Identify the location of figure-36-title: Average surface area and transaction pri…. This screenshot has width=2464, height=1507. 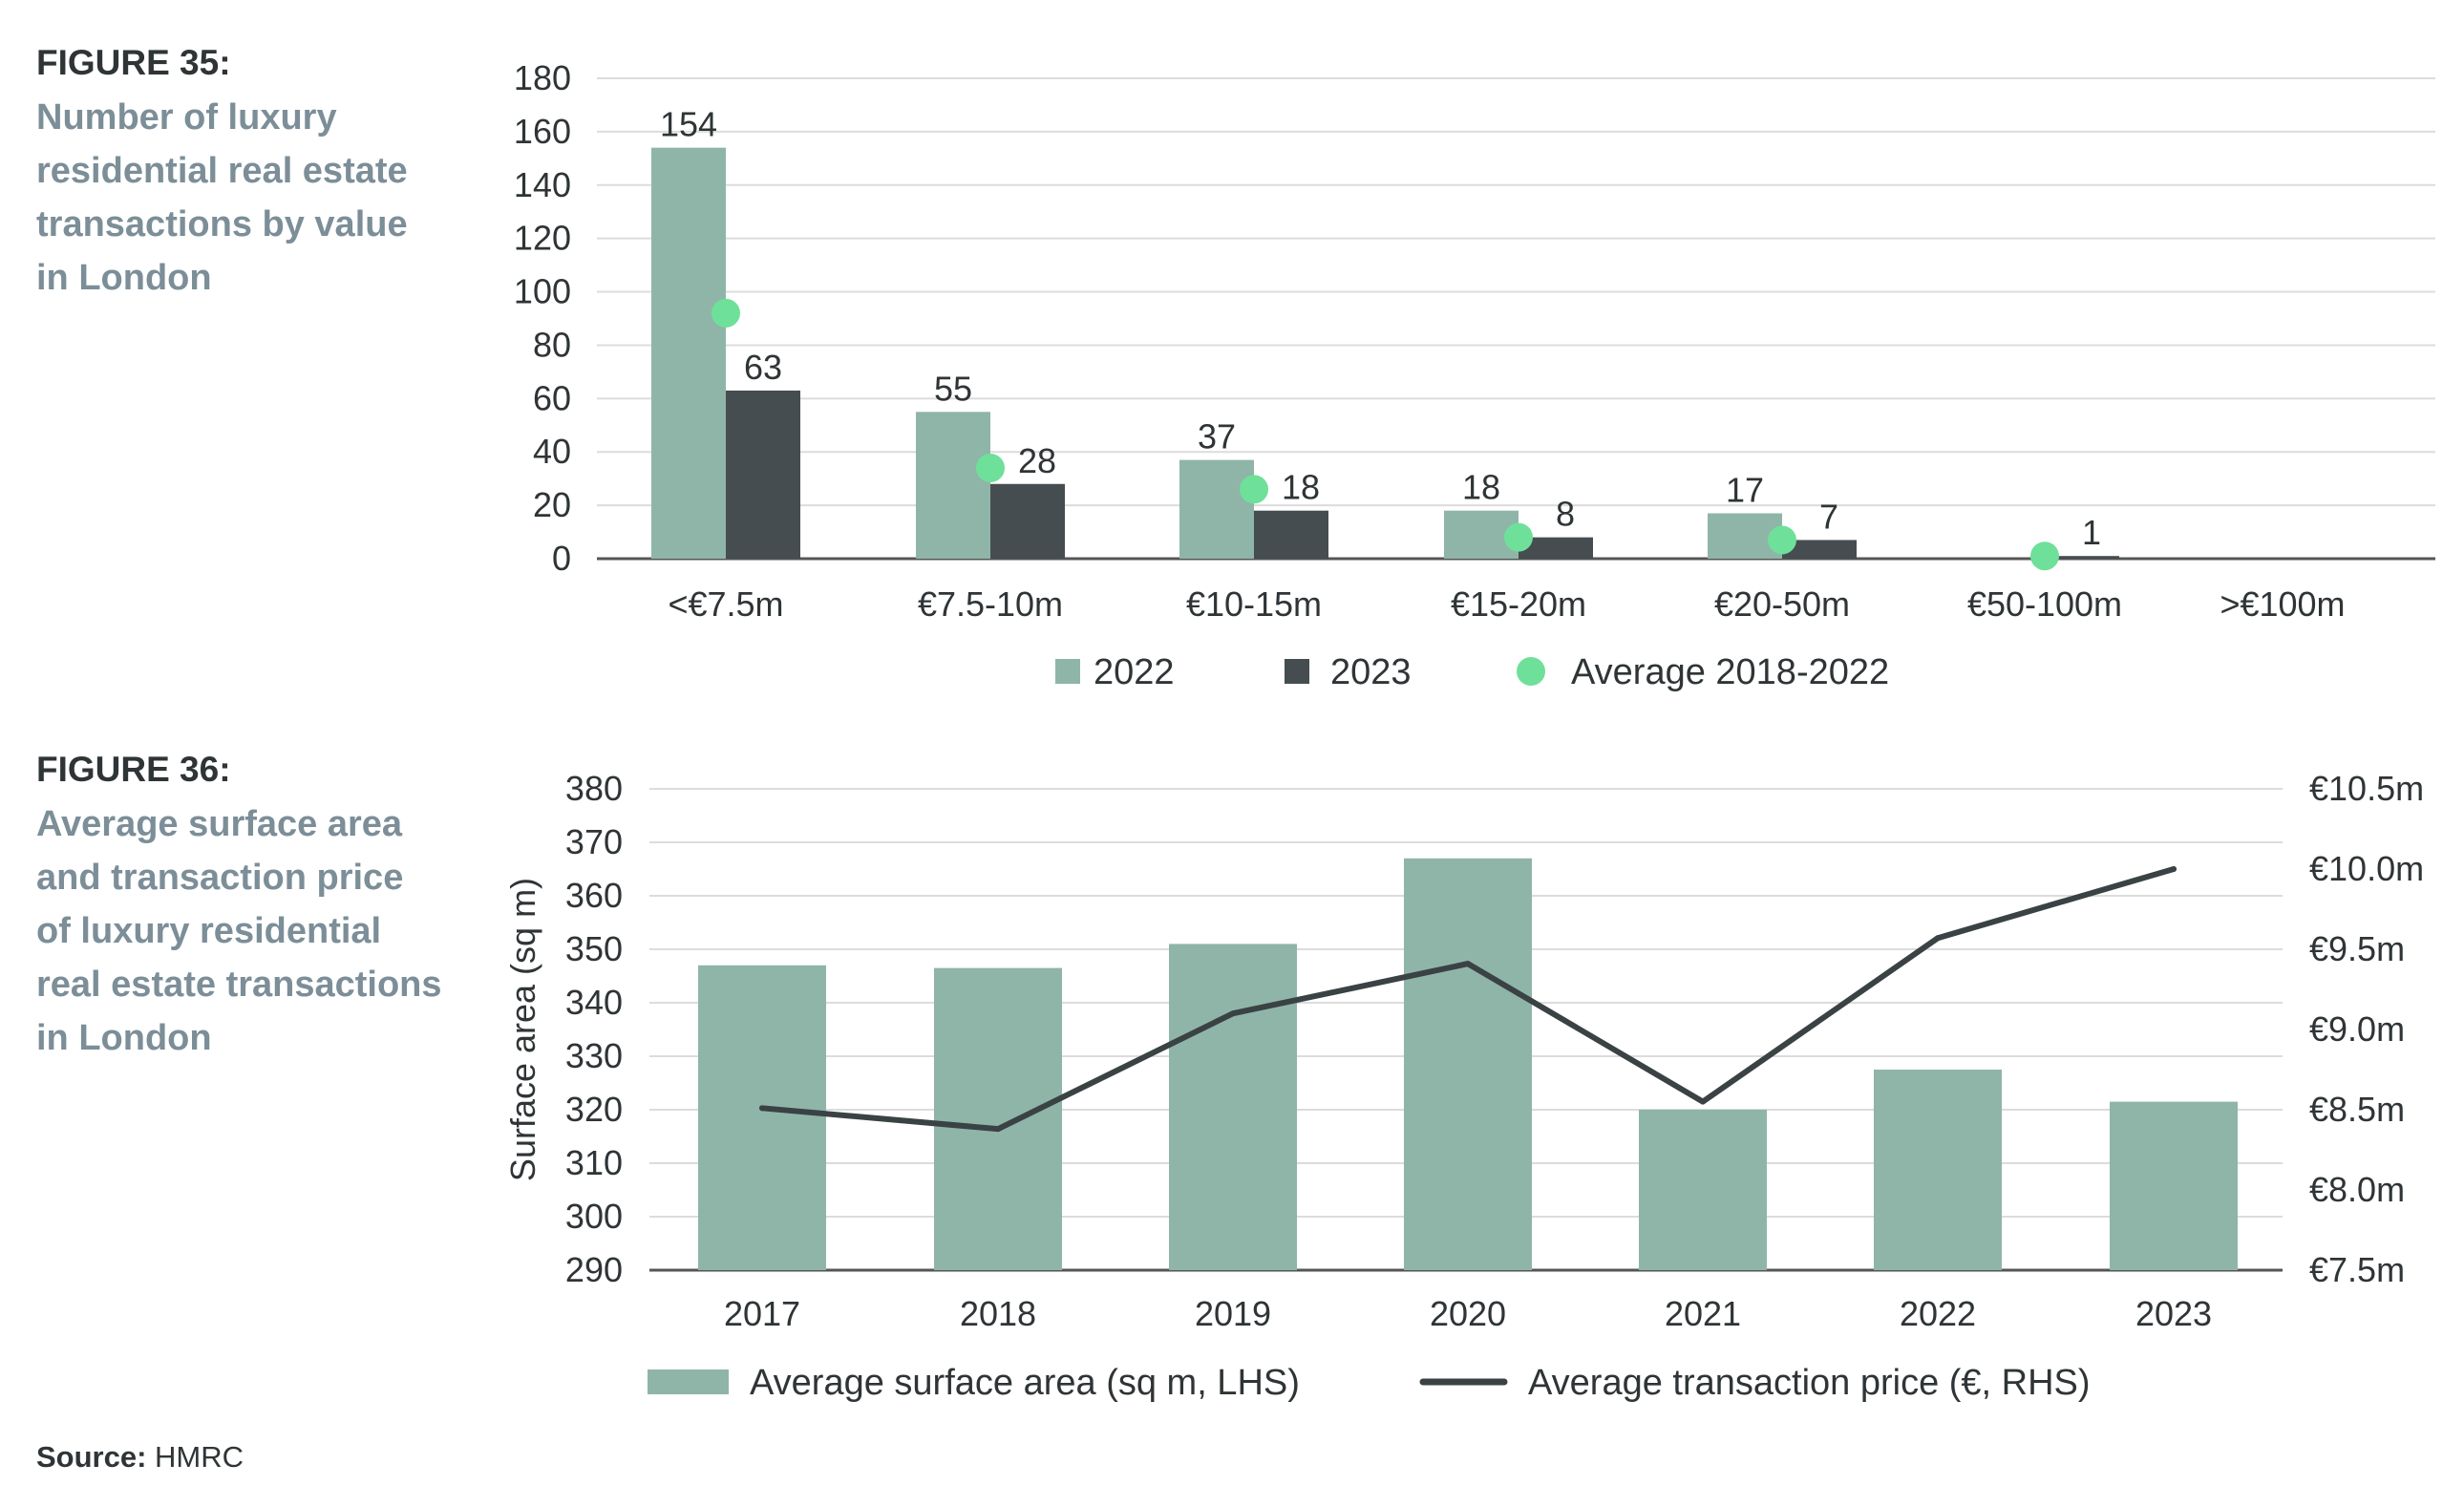
(239, 931).